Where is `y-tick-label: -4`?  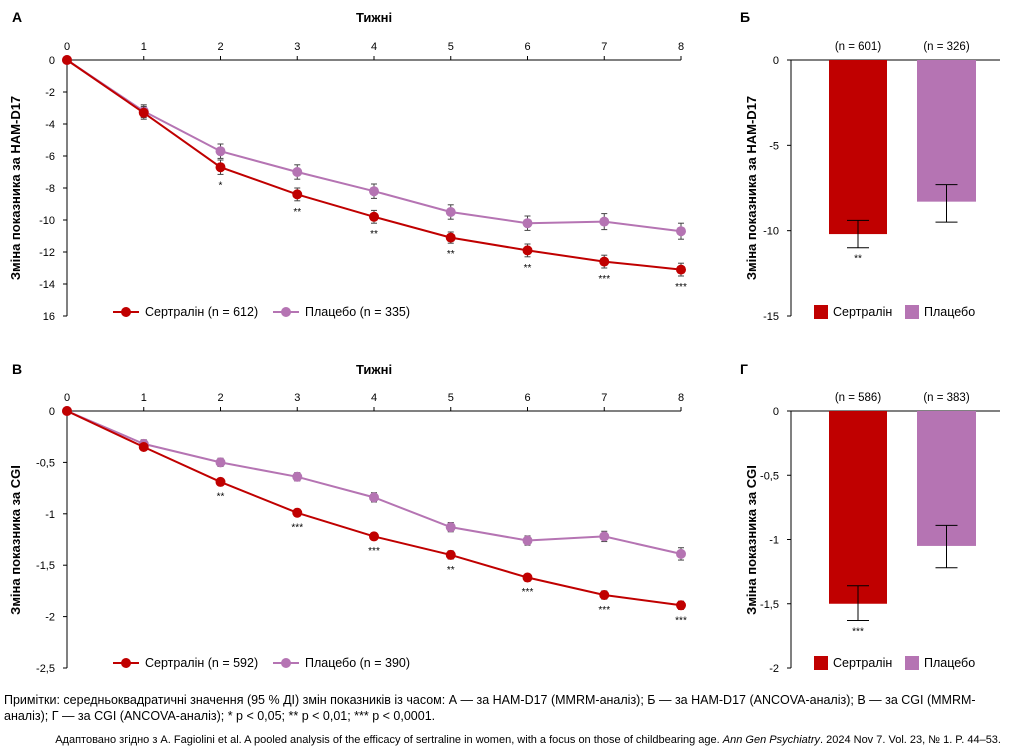
y-tick-label: -4 is located at coordinates (50, 125).